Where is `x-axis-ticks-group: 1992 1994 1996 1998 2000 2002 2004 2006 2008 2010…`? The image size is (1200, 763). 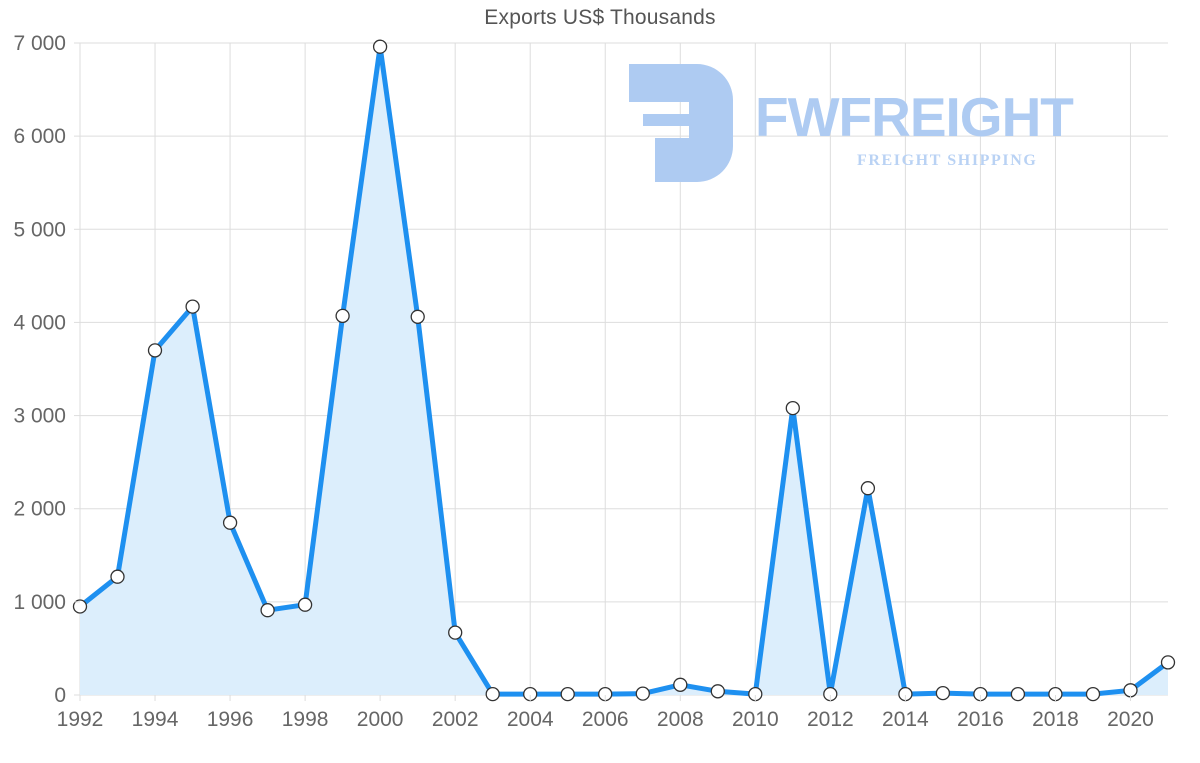 x-axis-ticks-group: 1992 1994 1996 1998 2000 2002 2004 2006 2008 2010… is located at coordinates (605, 713).